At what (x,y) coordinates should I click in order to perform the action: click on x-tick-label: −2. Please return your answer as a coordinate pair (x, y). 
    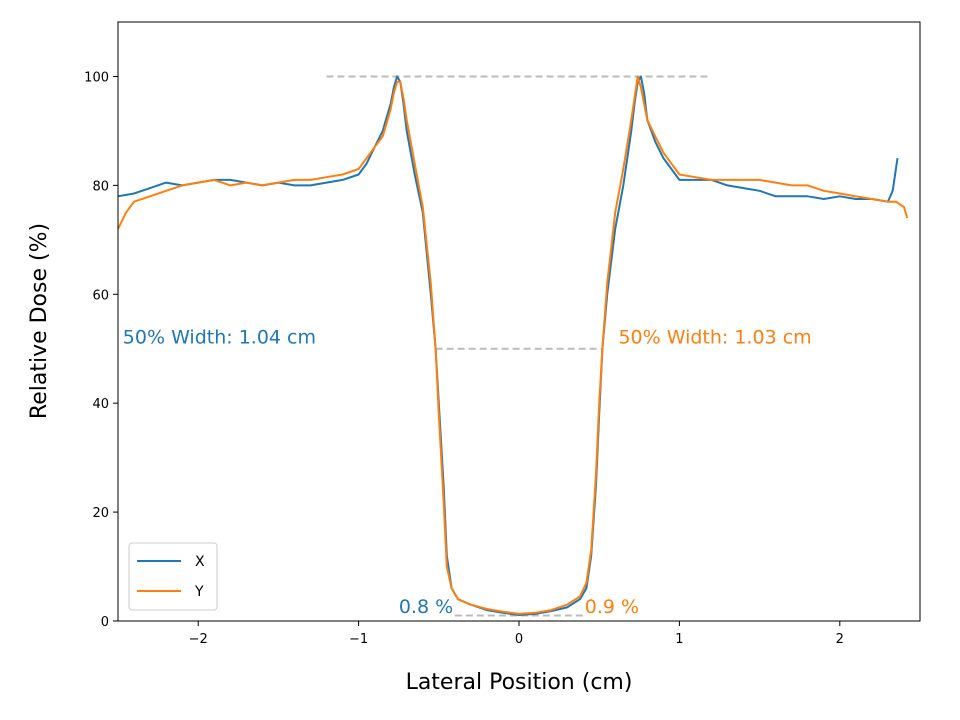
    Looking at the image, I should click on (198, 639).